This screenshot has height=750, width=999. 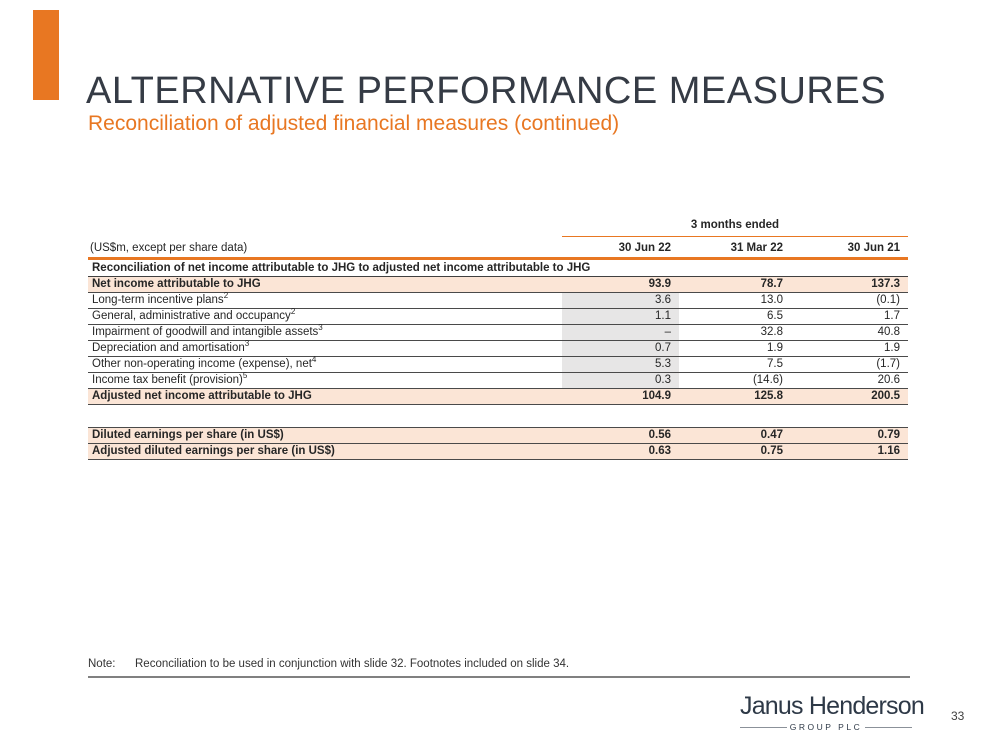 What do you see at coordinates (756, 248) in the screenshot?
I see `column-header: 31 Mar 22` at bounding box center [756, 248].